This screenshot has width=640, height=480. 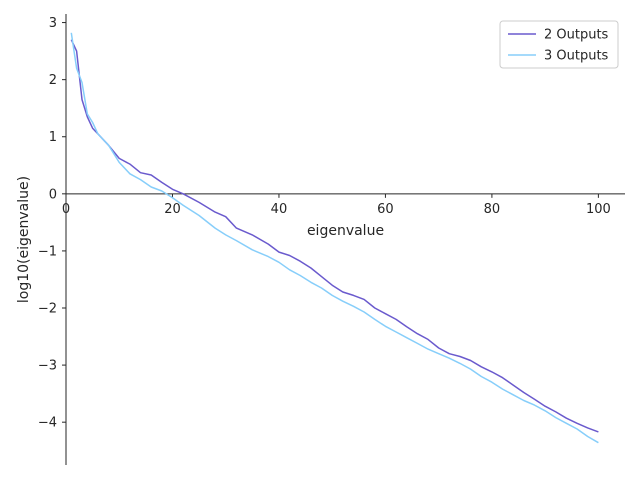 What do you see at coordinates (598, 209) in the screenshot?
I see `x-tick-label: 100` at bounding box center [598, 209].